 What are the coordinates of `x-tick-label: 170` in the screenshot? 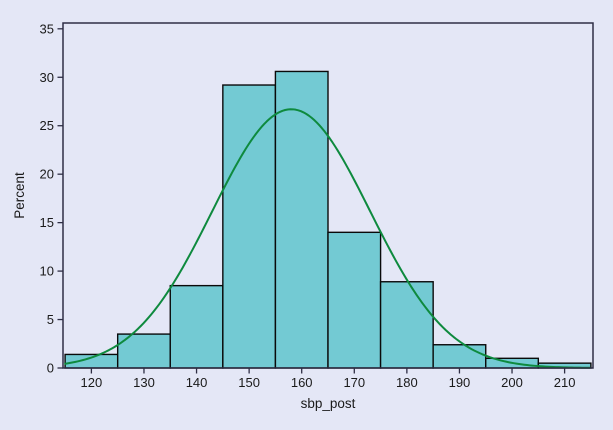 It's located at (354, 382).